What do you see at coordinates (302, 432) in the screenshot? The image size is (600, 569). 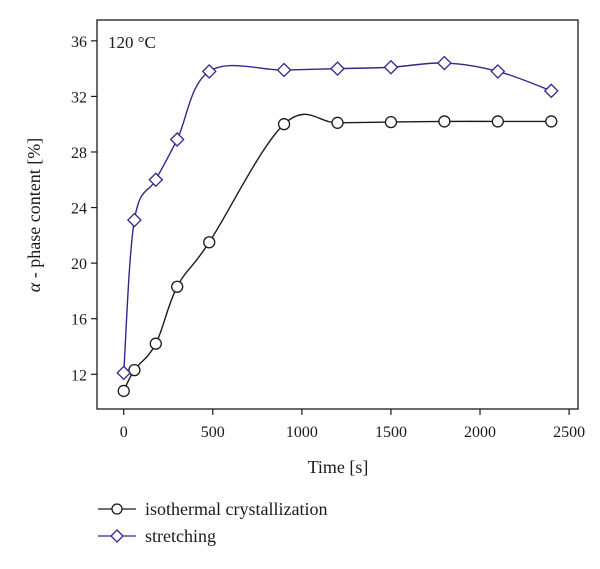 I see `x-tick-label-1000: 1000` at bounding box center [302, 432].